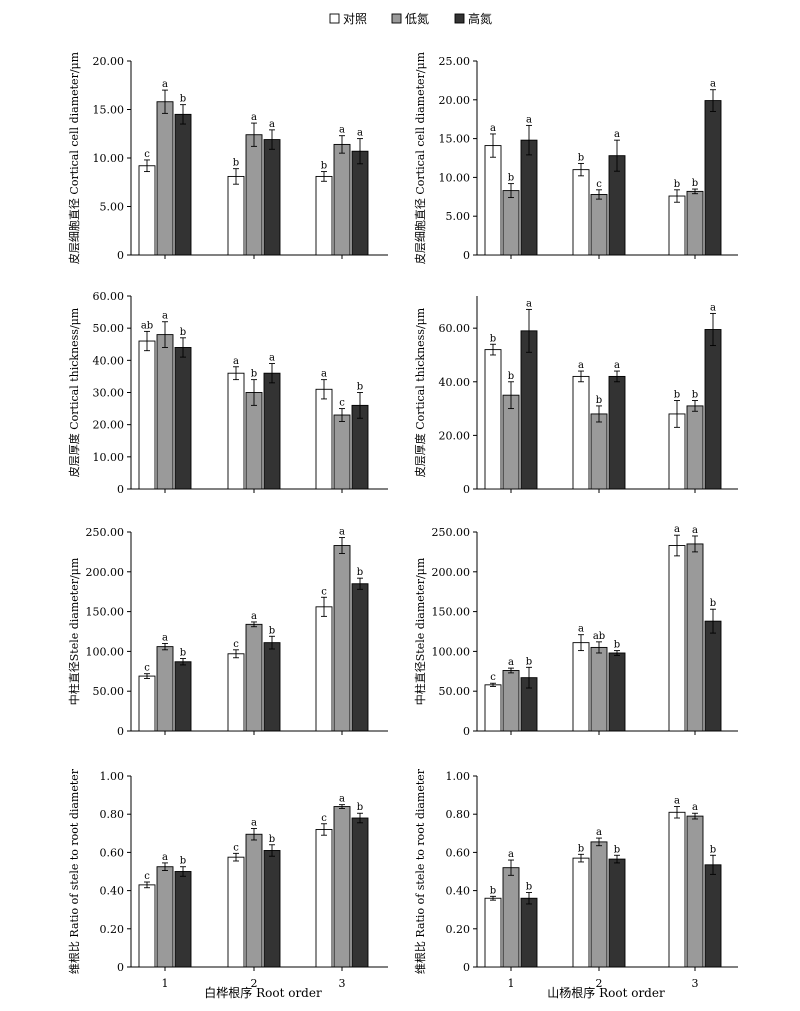 The height and width of the screenshot is (1011, 800). I want to click on significance-letter: ab, so click(147, 325).